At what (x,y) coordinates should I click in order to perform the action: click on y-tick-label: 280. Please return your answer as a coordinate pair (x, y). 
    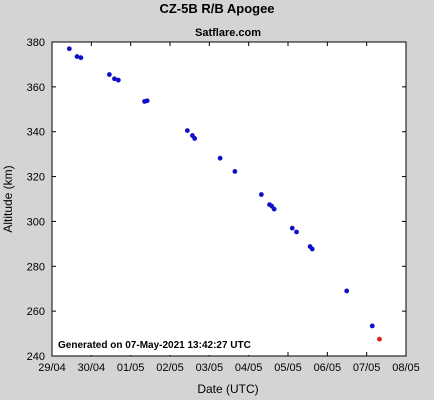
    Looking at the image, I should click on (36, 267).